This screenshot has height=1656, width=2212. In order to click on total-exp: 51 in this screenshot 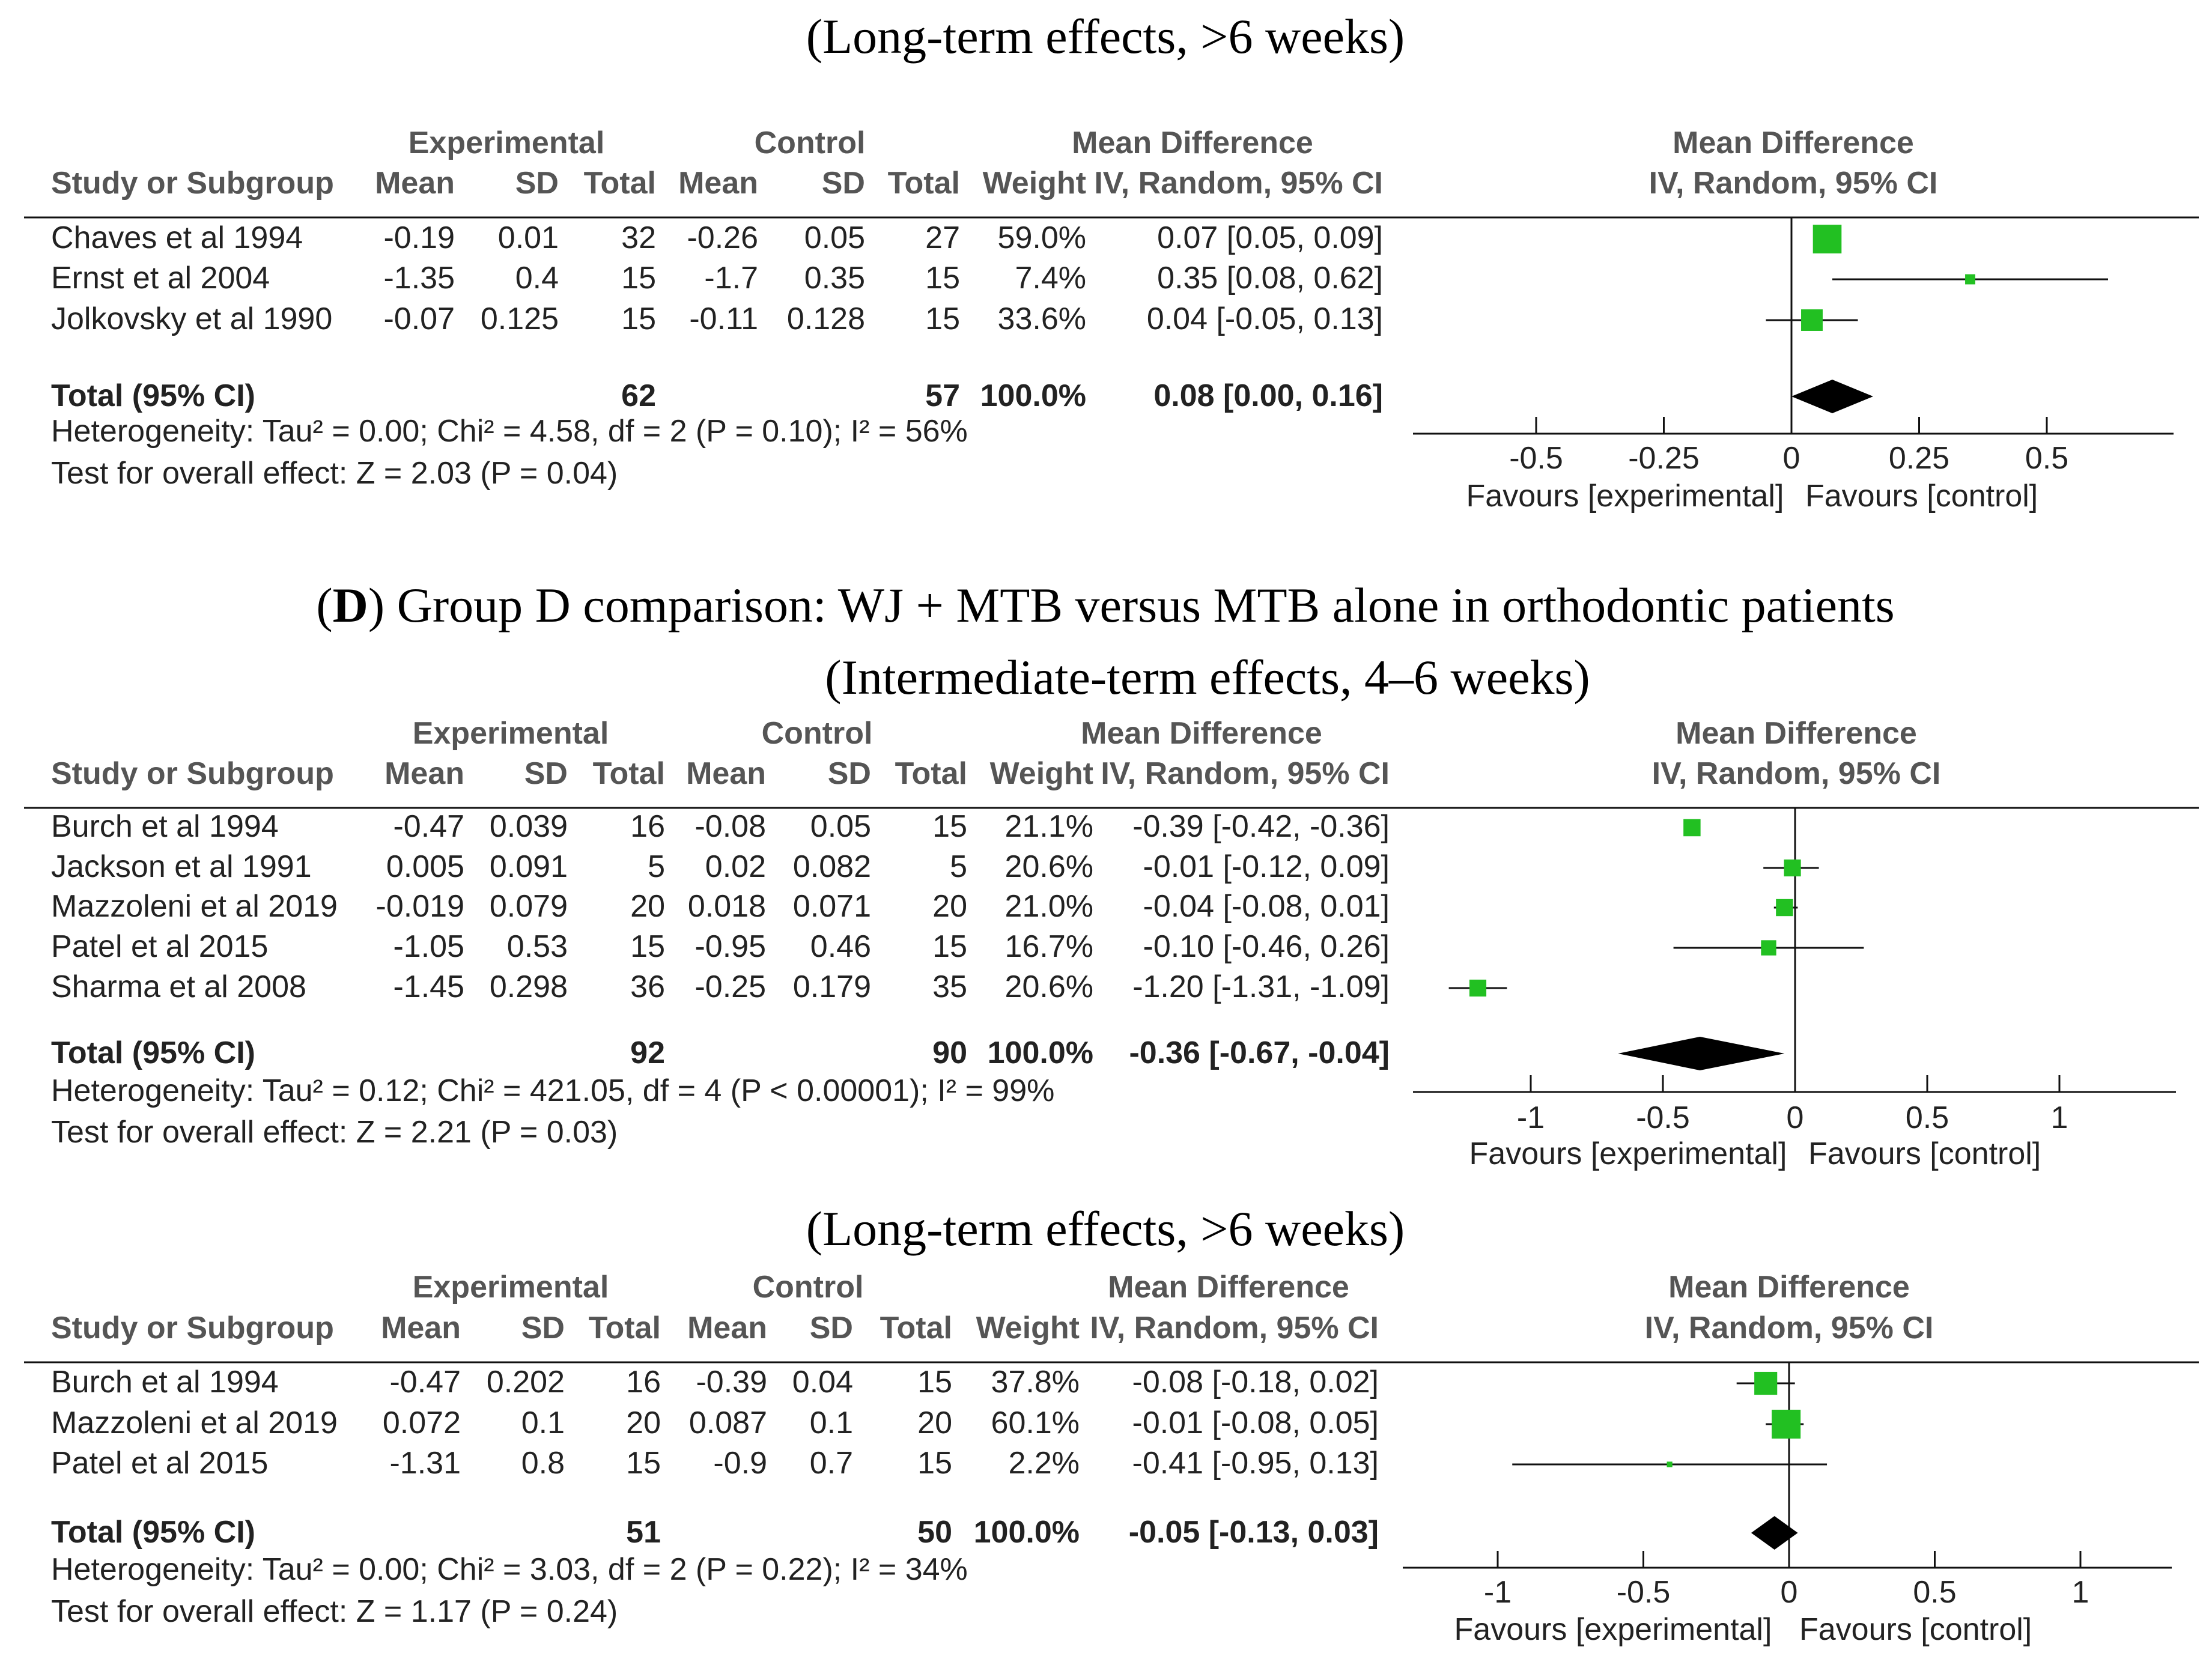, I will do `click(643, 1532)`.